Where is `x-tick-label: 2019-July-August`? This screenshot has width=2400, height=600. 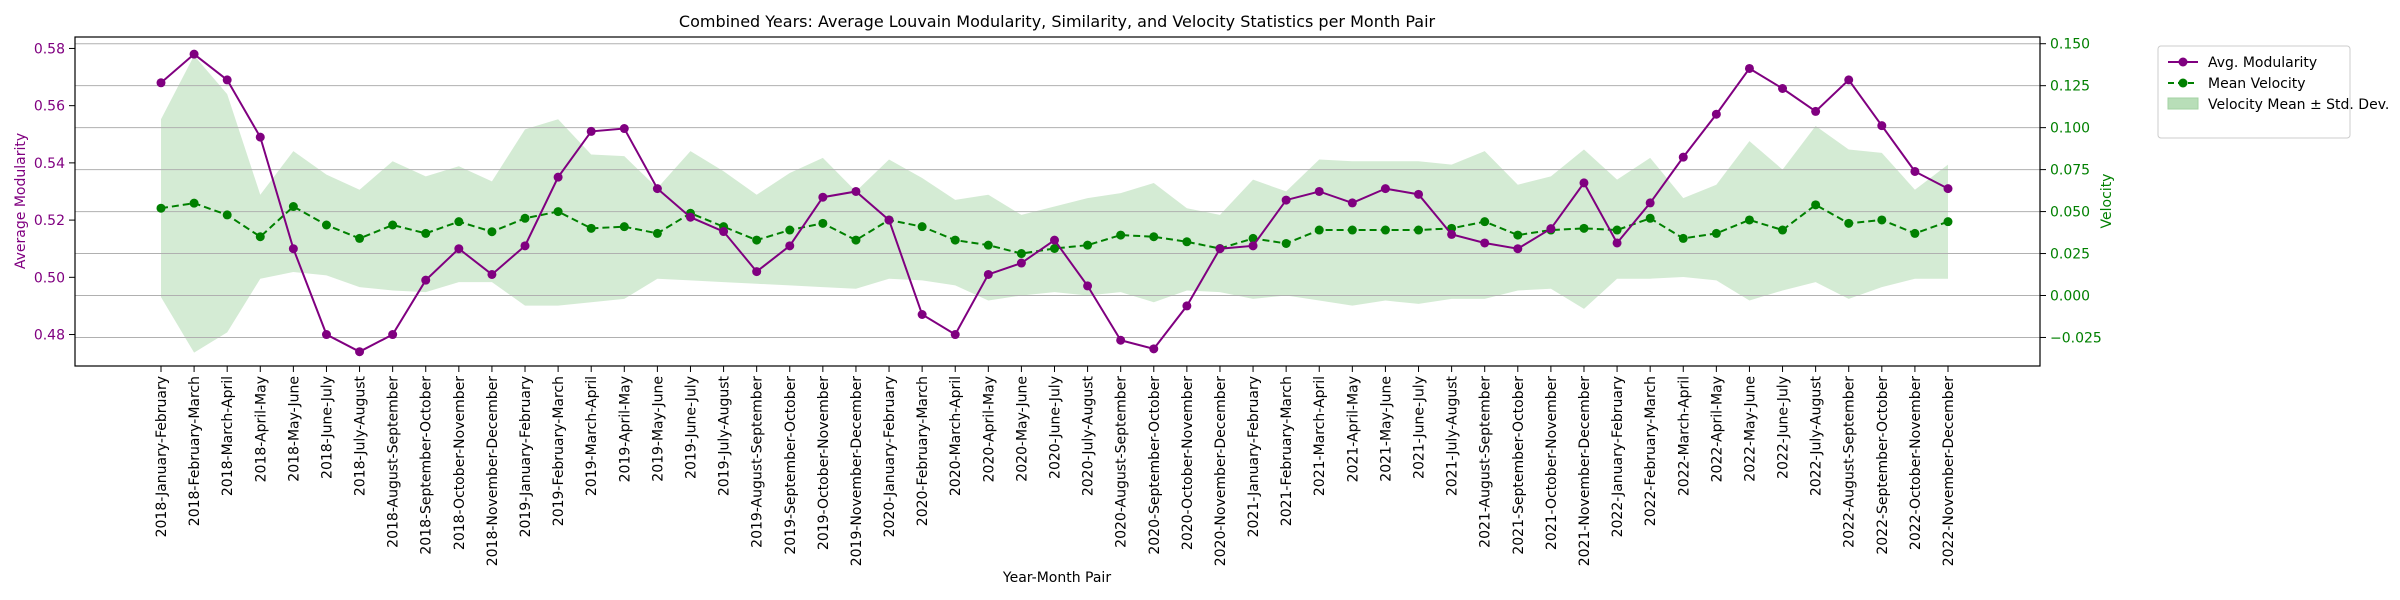 x-tick-label: 2019-July-August is located at coordinates (725, 436).